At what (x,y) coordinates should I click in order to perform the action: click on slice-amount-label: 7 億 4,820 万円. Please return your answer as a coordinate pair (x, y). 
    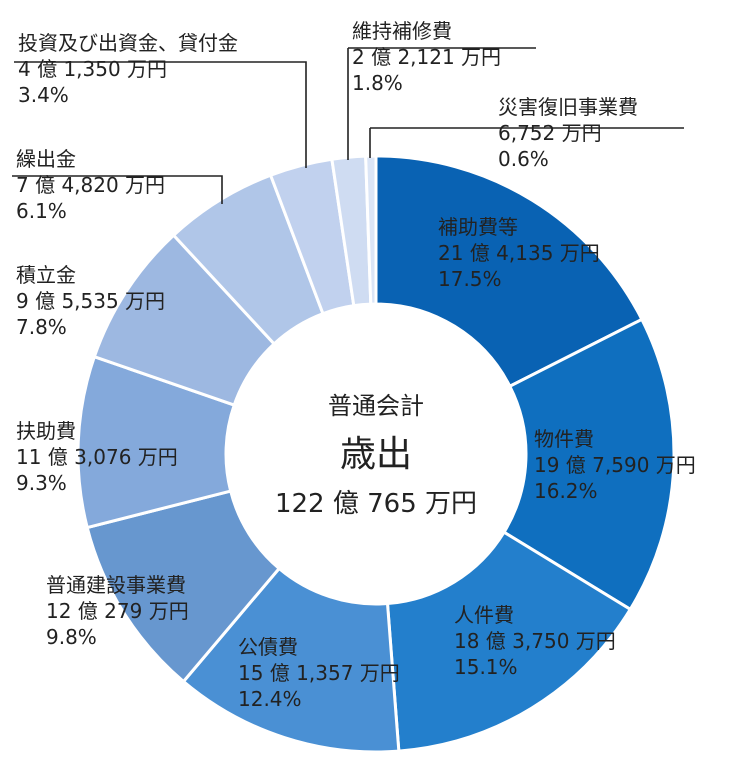
    Looking at the image, I should click on (90, 185).